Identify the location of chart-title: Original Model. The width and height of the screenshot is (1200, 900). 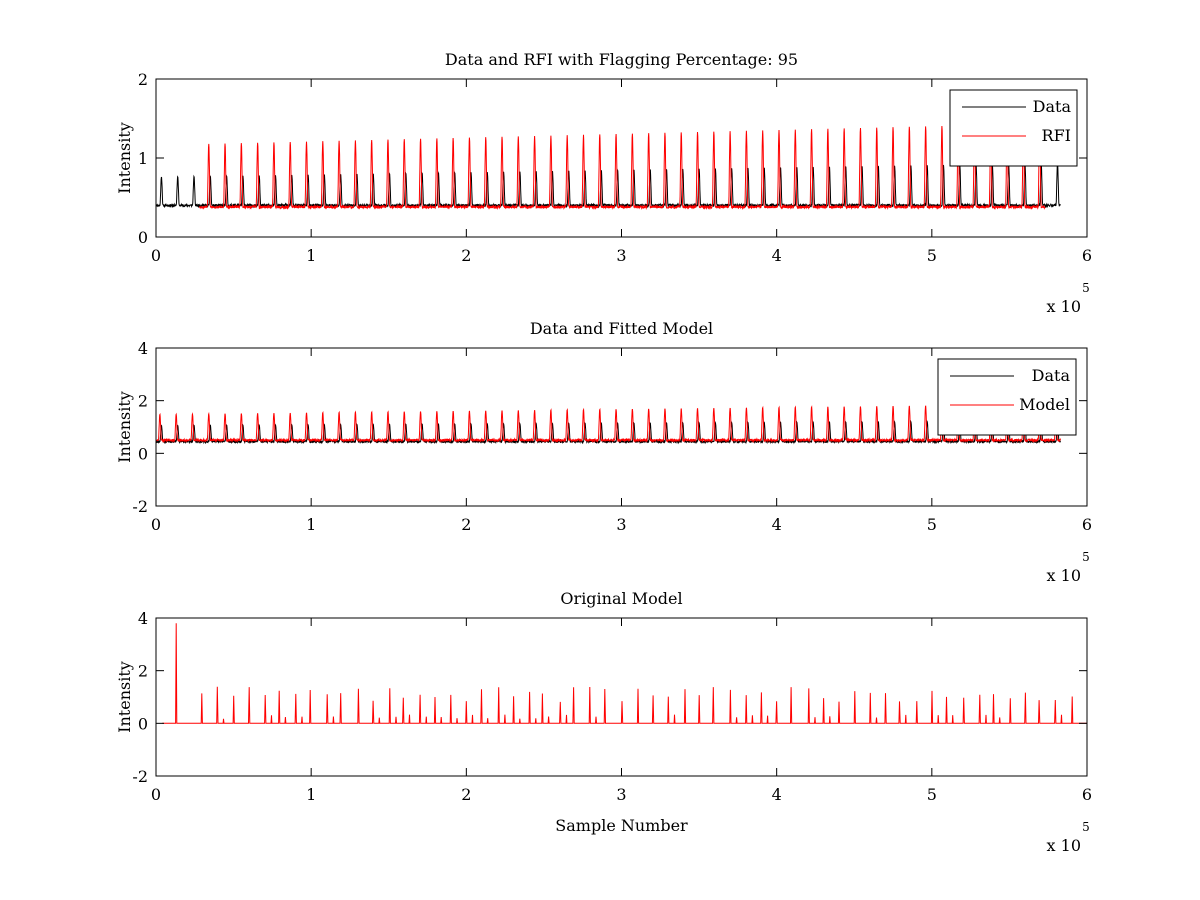
(621, 598).